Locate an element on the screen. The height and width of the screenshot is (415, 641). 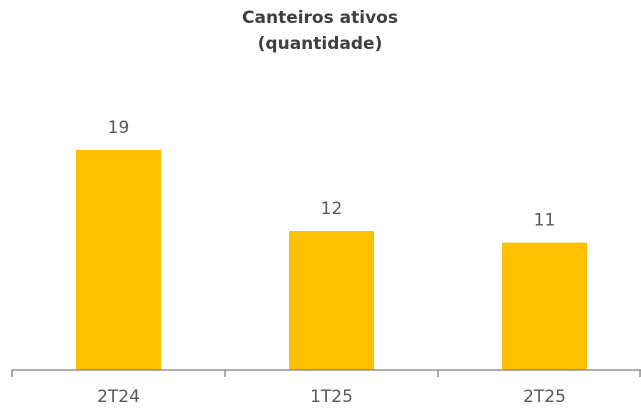
data-label: 11 is located at coordinates (545, 221).